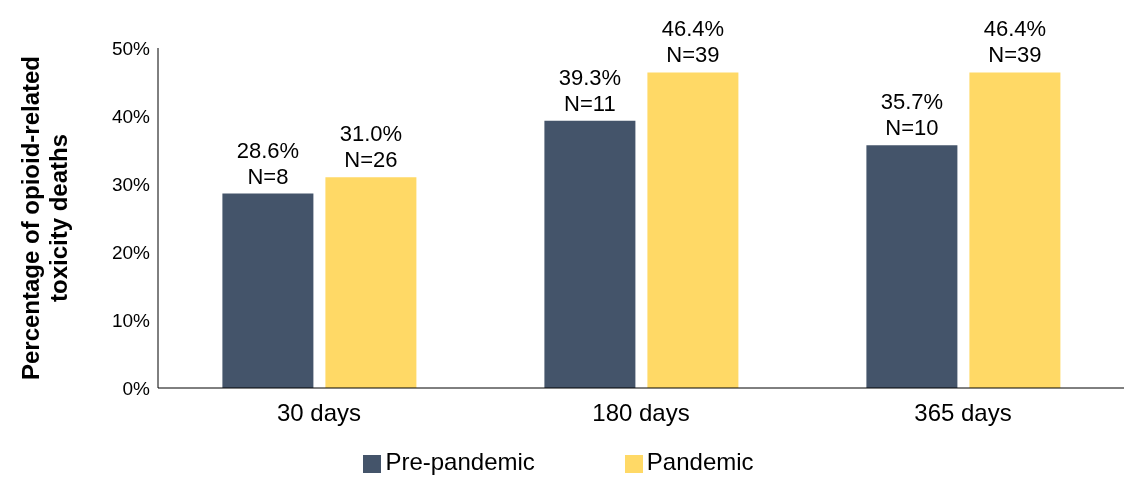 This screenshot has height=489, width=1142. What do you see at coordinates (136, 388) in the screenshot?
I see `y-tick-label: 0%` at bounding box center [136, 388].